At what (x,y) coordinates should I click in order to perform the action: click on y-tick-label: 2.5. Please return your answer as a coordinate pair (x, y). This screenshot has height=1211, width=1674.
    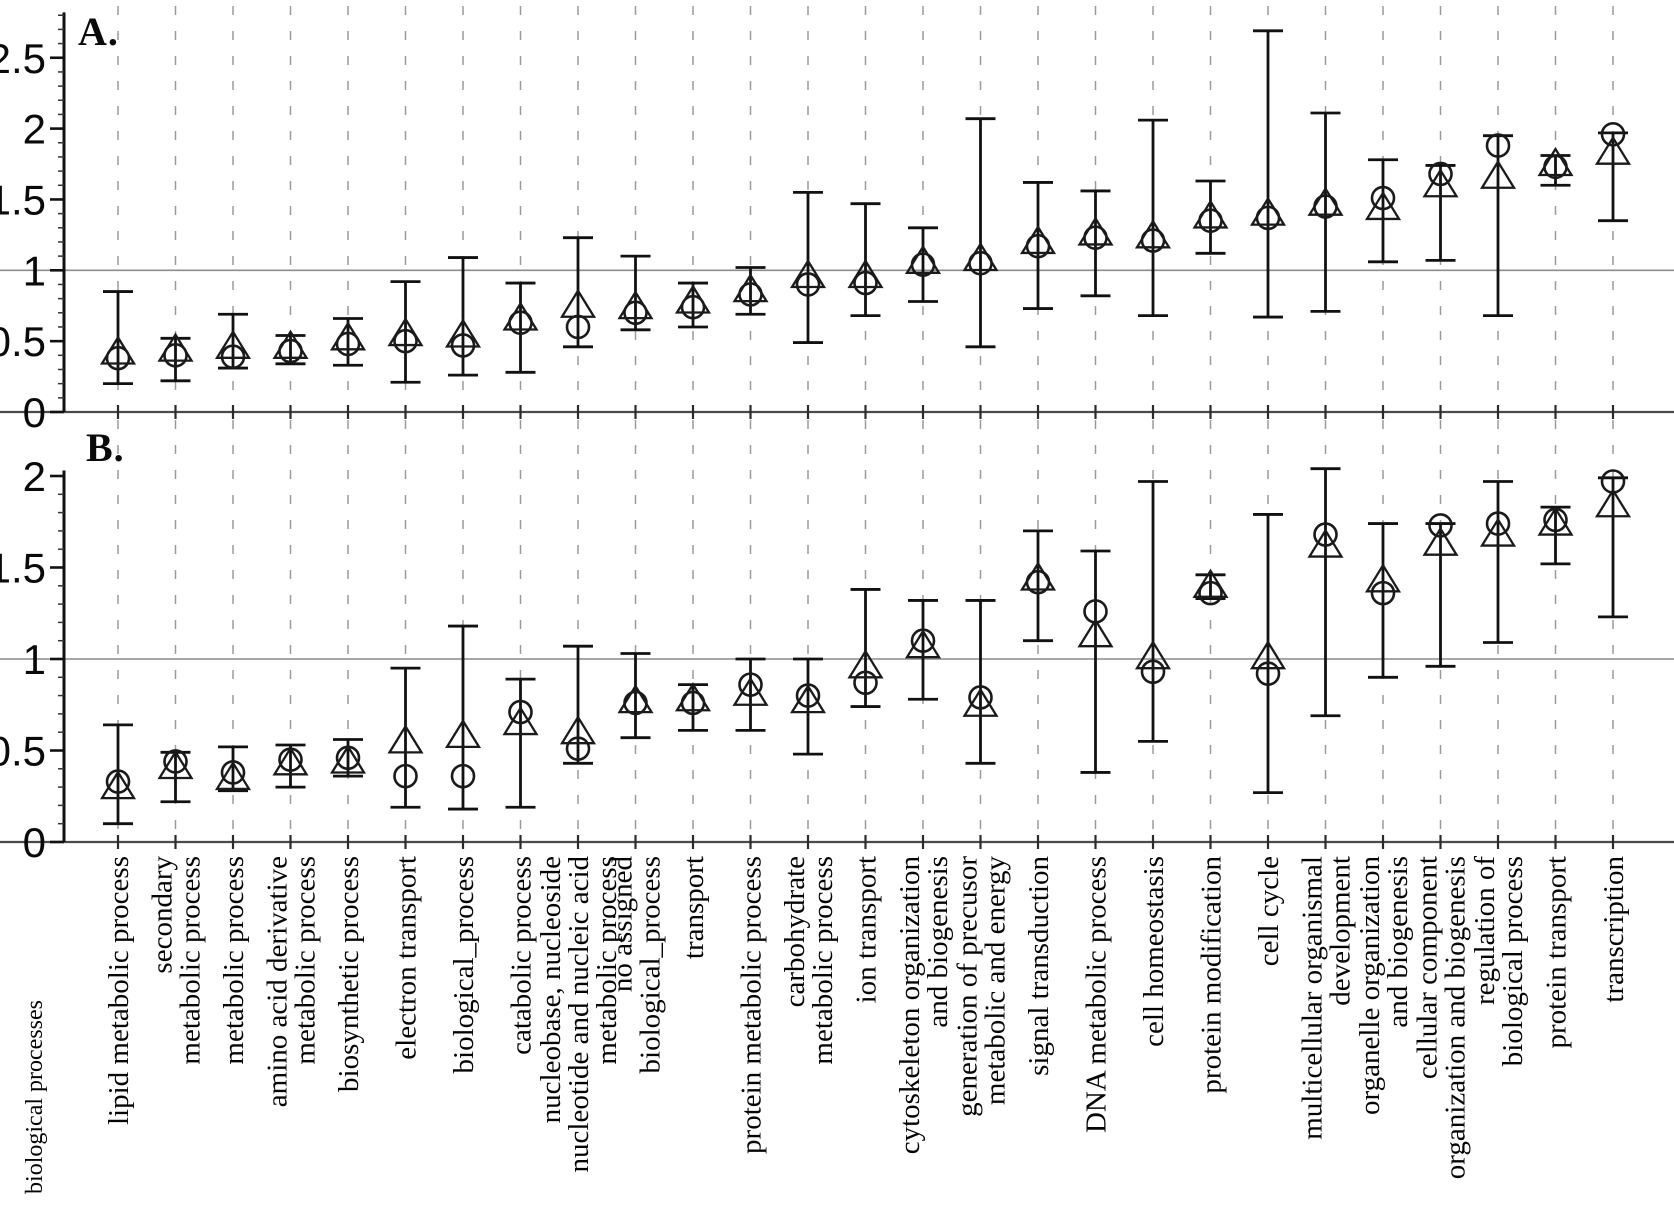
    Looking at the image, I should click on (23, 58).